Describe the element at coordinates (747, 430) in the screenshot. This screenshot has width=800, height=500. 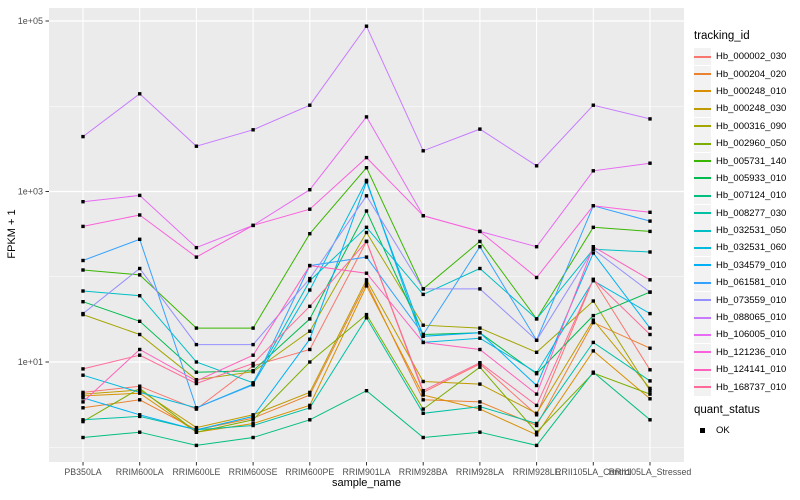
I see `legend-items-quant: OK` at that location.